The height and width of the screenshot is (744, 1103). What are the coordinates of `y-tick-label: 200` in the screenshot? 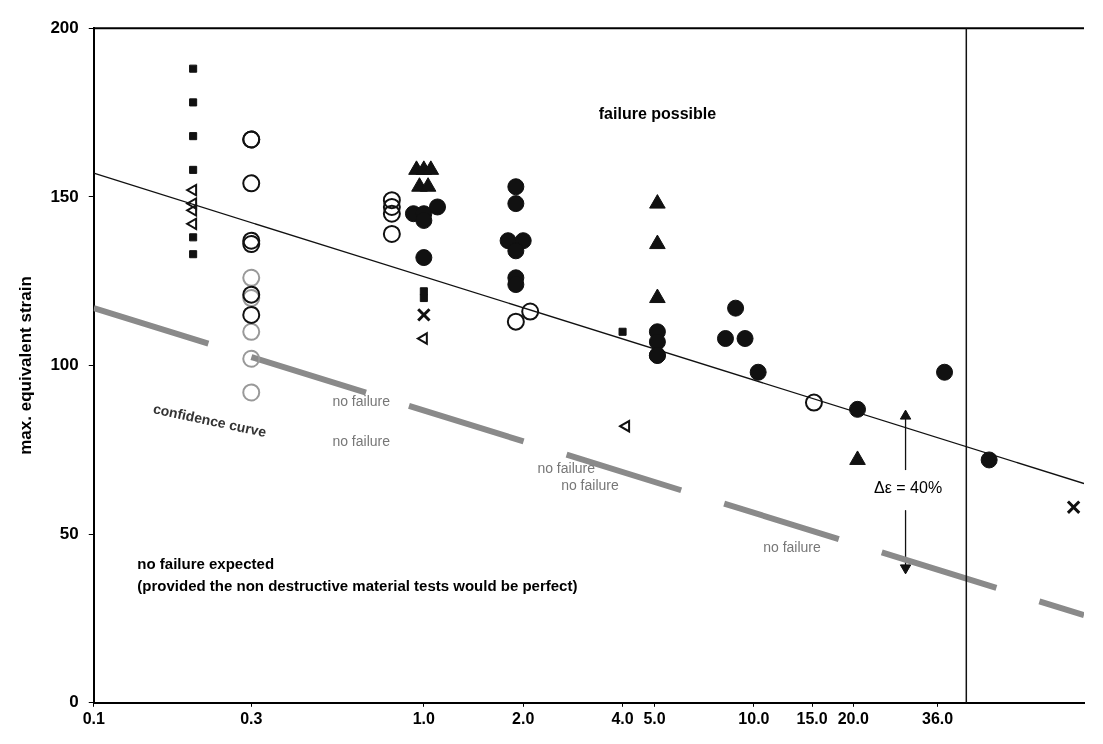 It's located at (64, 27).